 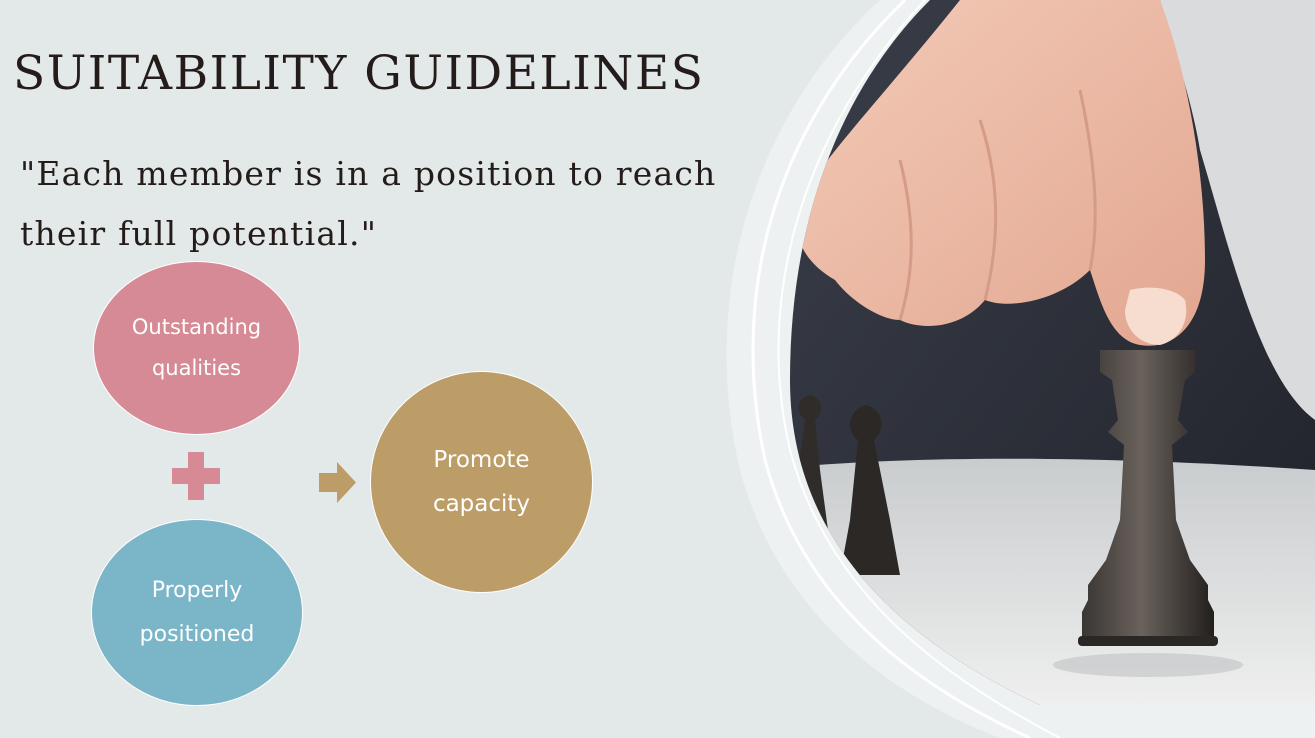 I want to click on node-promote-capacity: Promote capacity, so click(x=481, y=482).